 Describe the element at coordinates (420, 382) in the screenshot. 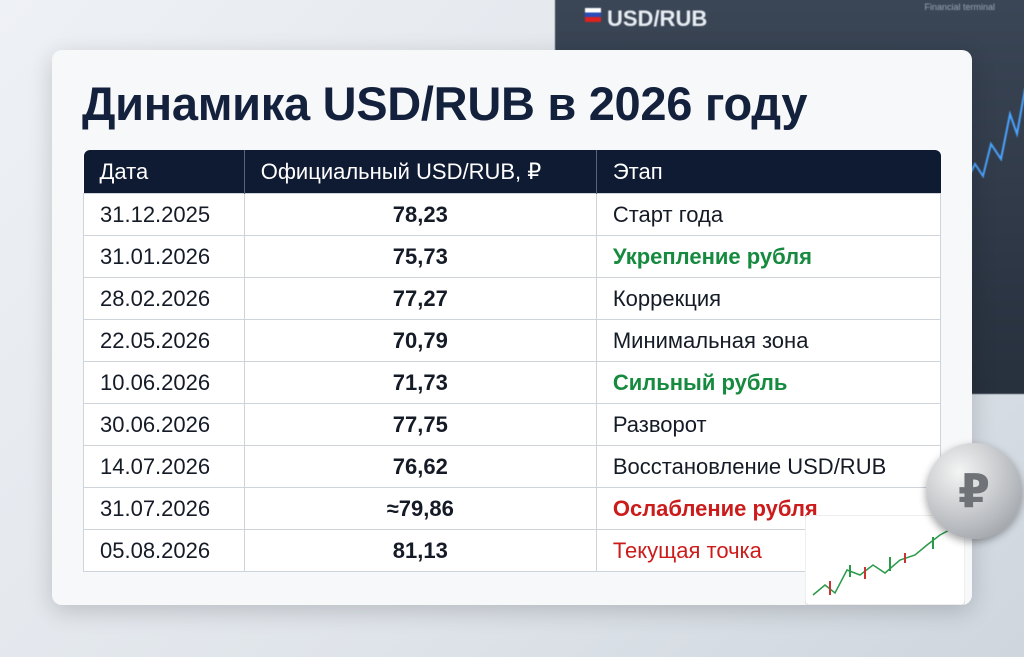

I see `rate-cell: 71,73` at that location.